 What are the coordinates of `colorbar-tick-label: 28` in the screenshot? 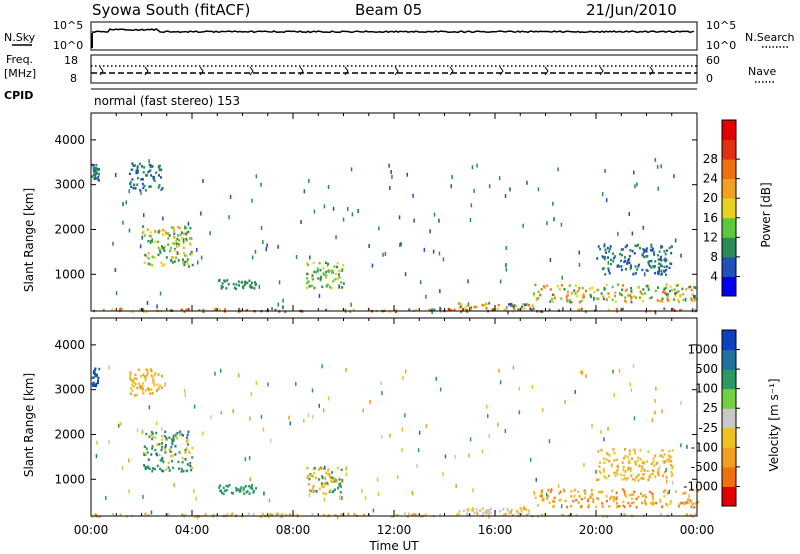 It's located at (710, 159).